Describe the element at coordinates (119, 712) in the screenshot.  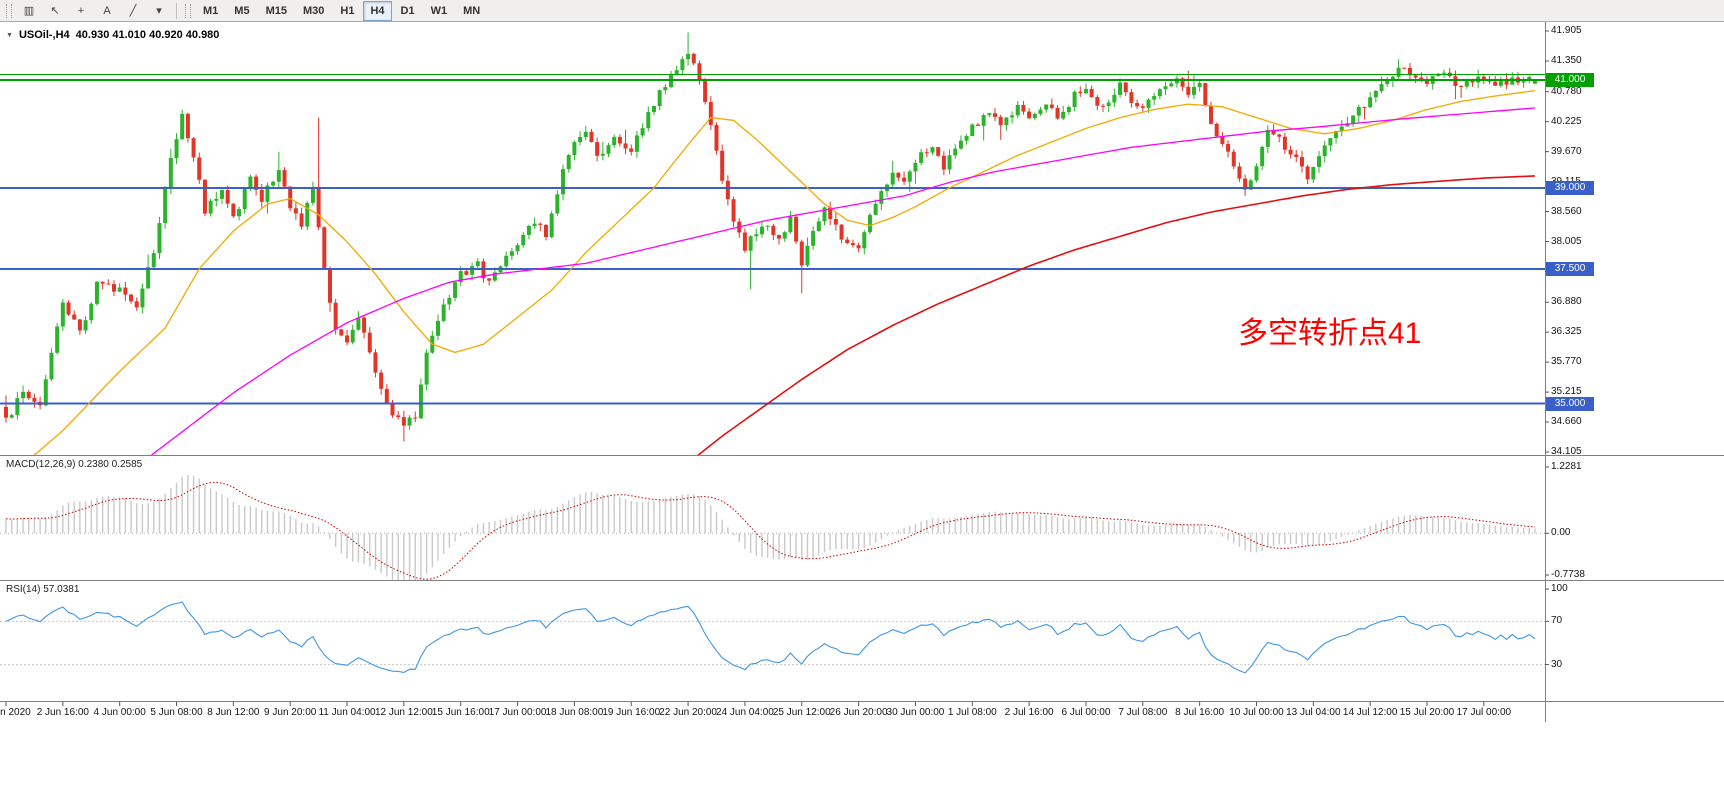
I see `time-tick-label: 4 Jun 00:00` at that location.